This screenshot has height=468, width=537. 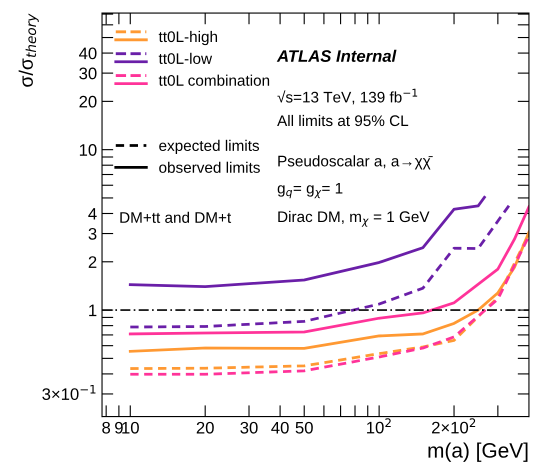 I want to click on annotation: expected limits, so click(x=209, y=147).